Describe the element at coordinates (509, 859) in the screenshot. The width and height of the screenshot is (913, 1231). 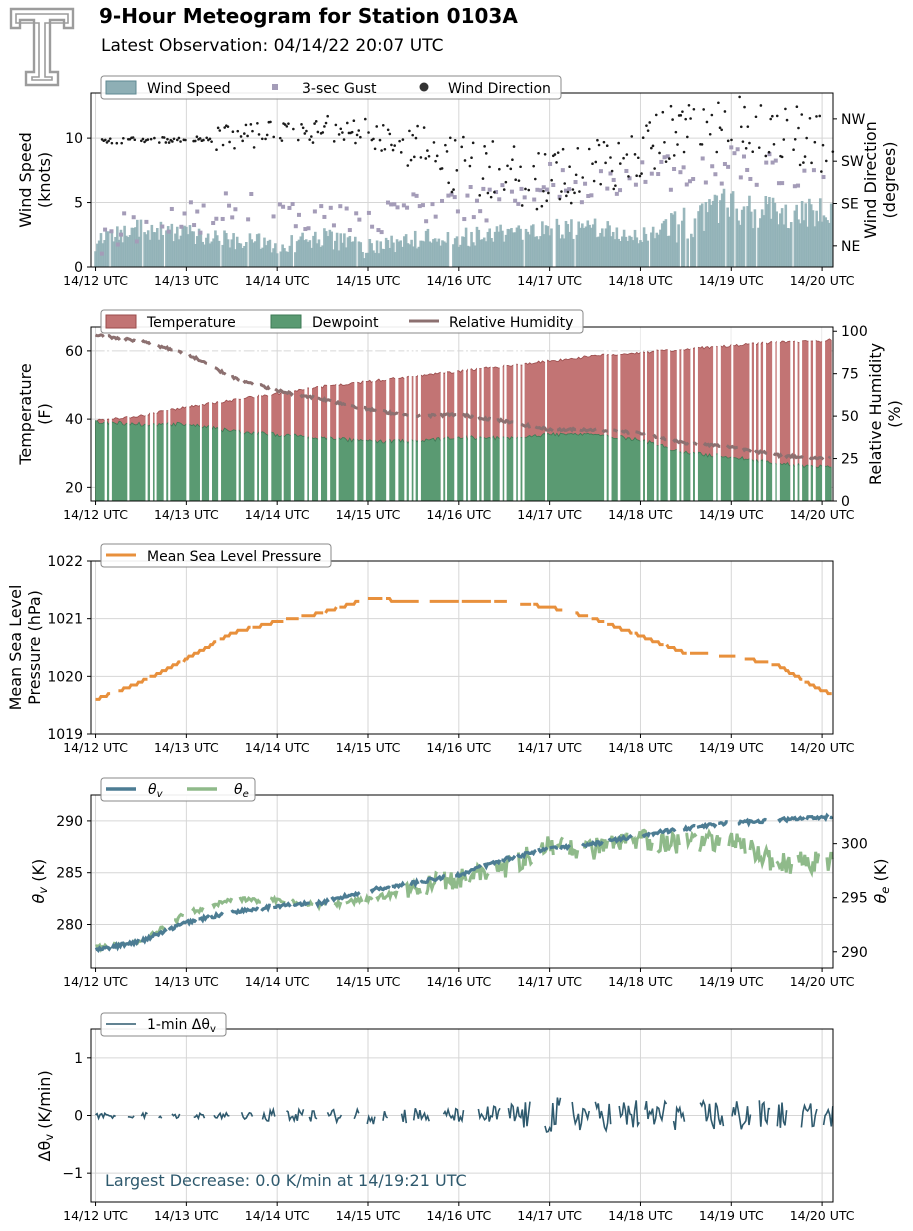
I see `theta-v-line` at that location.